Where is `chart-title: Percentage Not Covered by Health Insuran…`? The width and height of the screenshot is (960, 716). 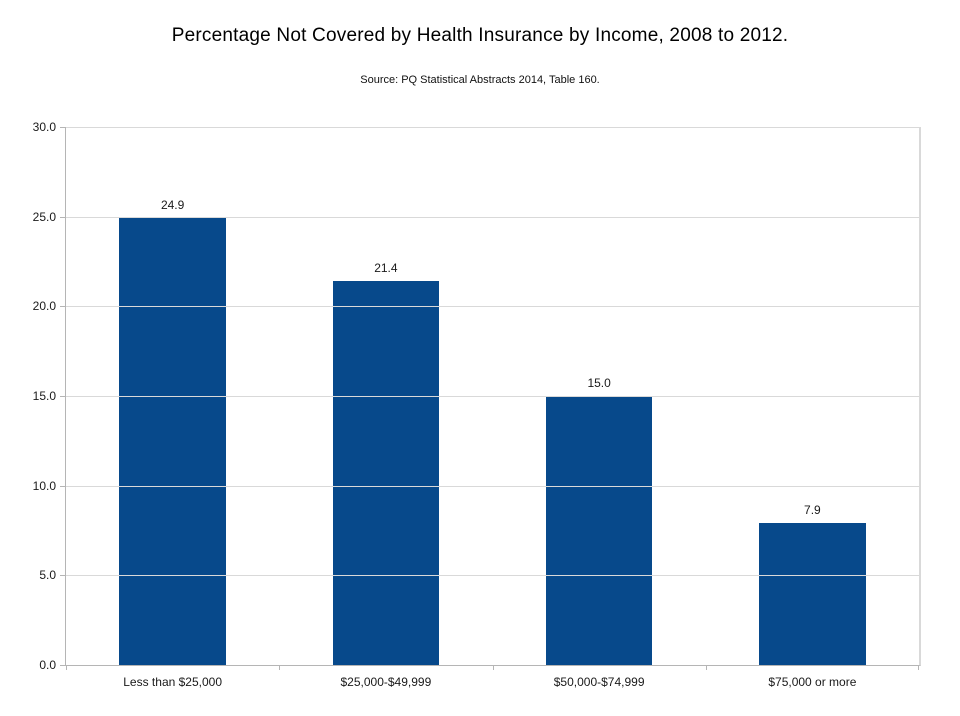
chart-title: Percentage Not Covered by Health Insuran… is located at coordinates (480, 35).